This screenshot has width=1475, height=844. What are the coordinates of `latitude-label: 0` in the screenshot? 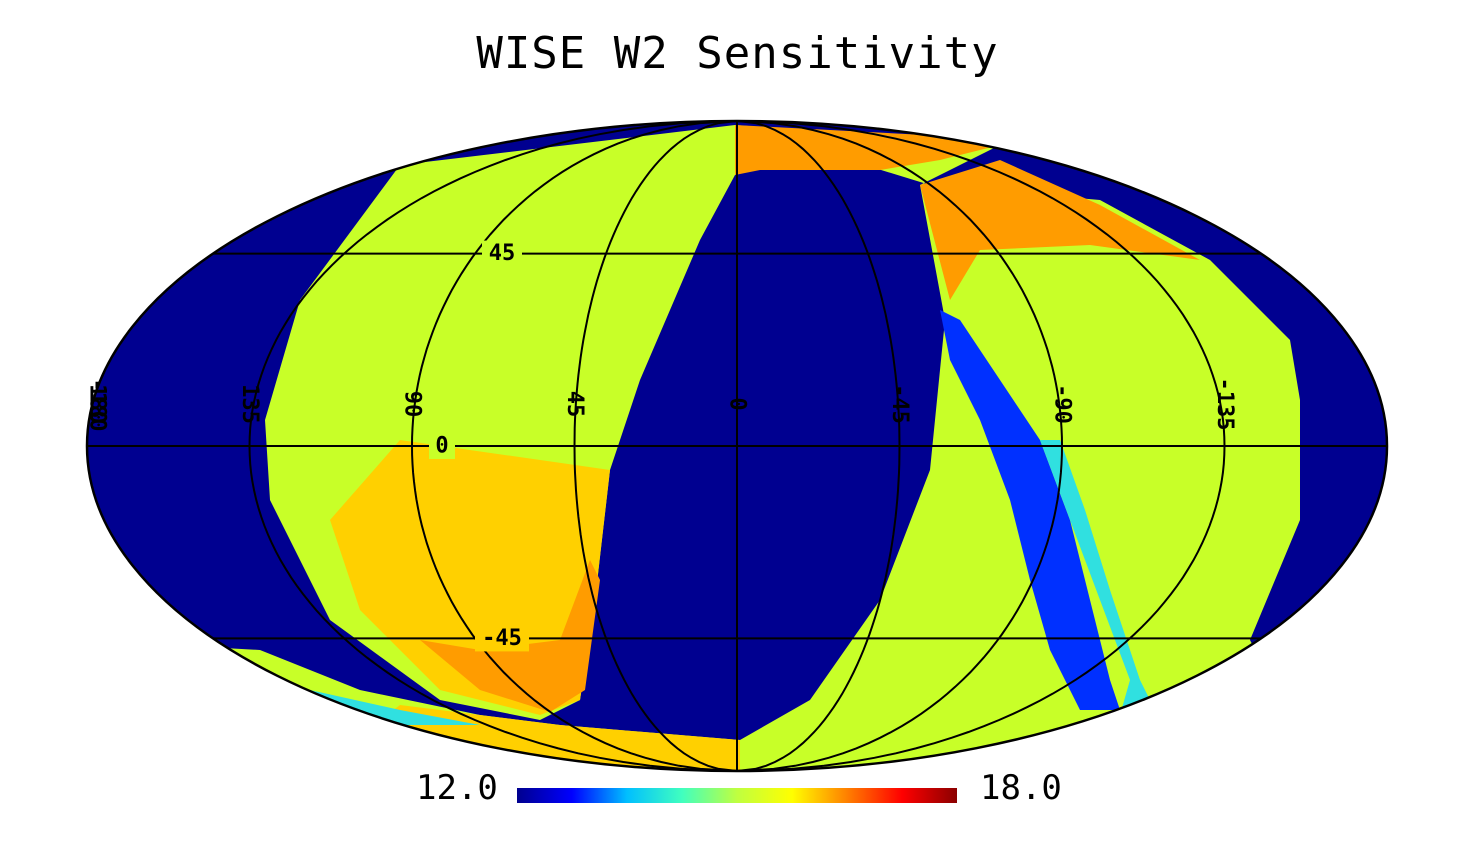 It's located at (441, 446).